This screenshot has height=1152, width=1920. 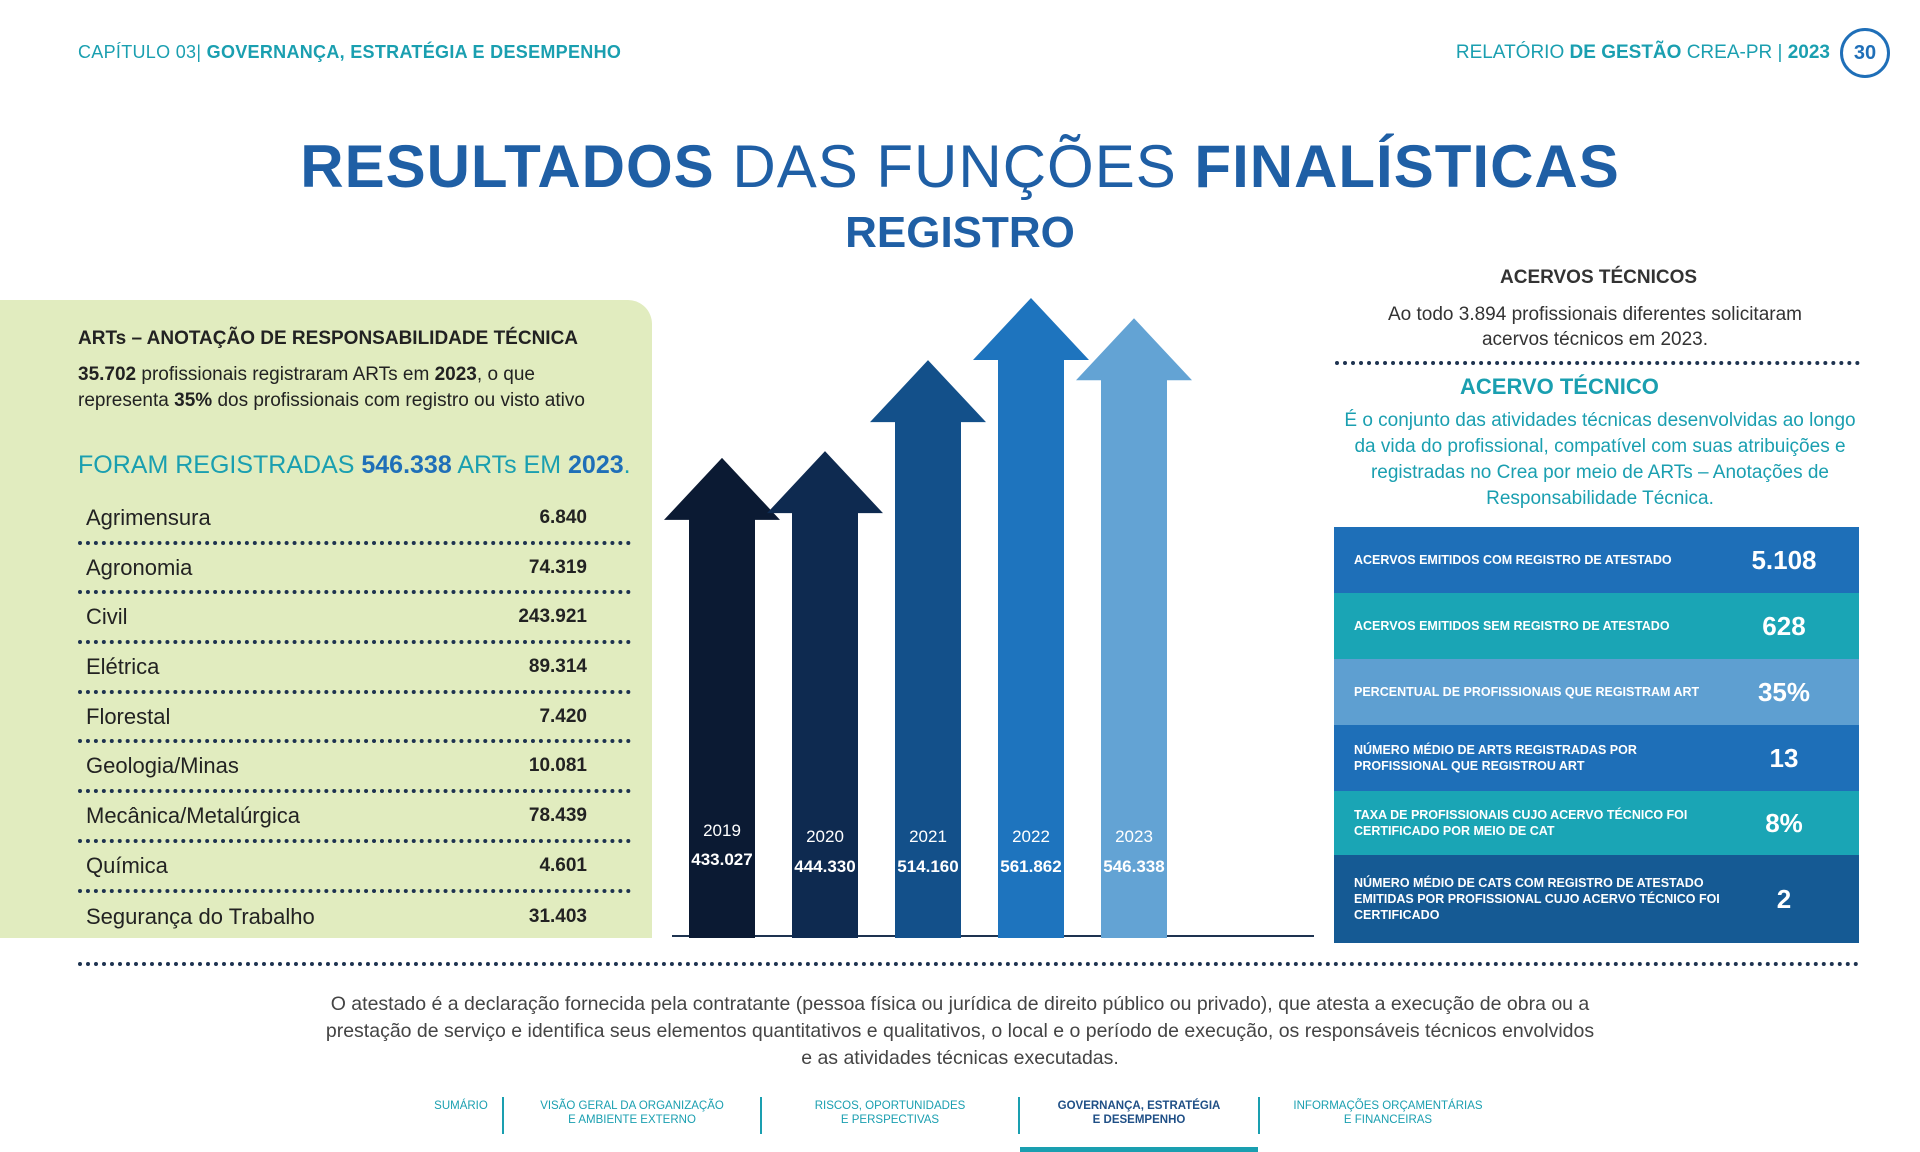 I want to click on area-label: Agrimensura, so click(x=148, y=517).